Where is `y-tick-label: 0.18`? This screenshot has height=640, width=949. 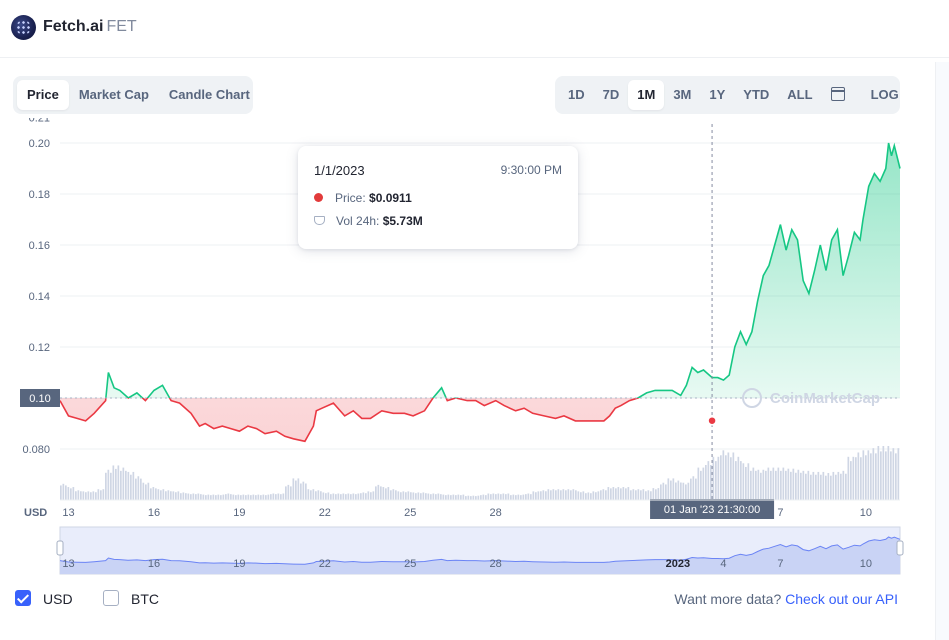 y-tick-label: 0.18 is located at coordinates (39, 195).